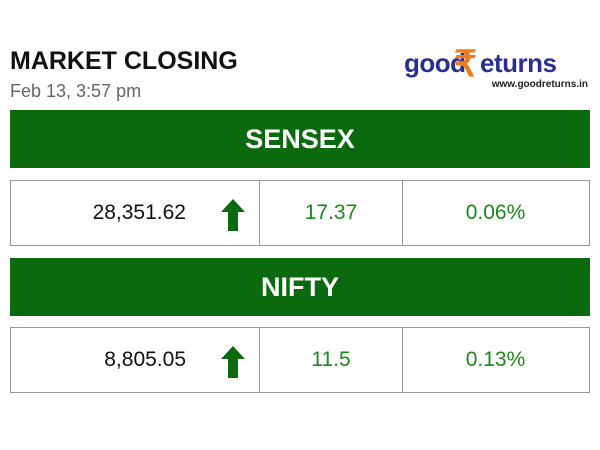 The image size is (600, 450). Describe the element at coordinates (145, 359) in the screenshot. I see `index-value: 8,805.05` at that location.